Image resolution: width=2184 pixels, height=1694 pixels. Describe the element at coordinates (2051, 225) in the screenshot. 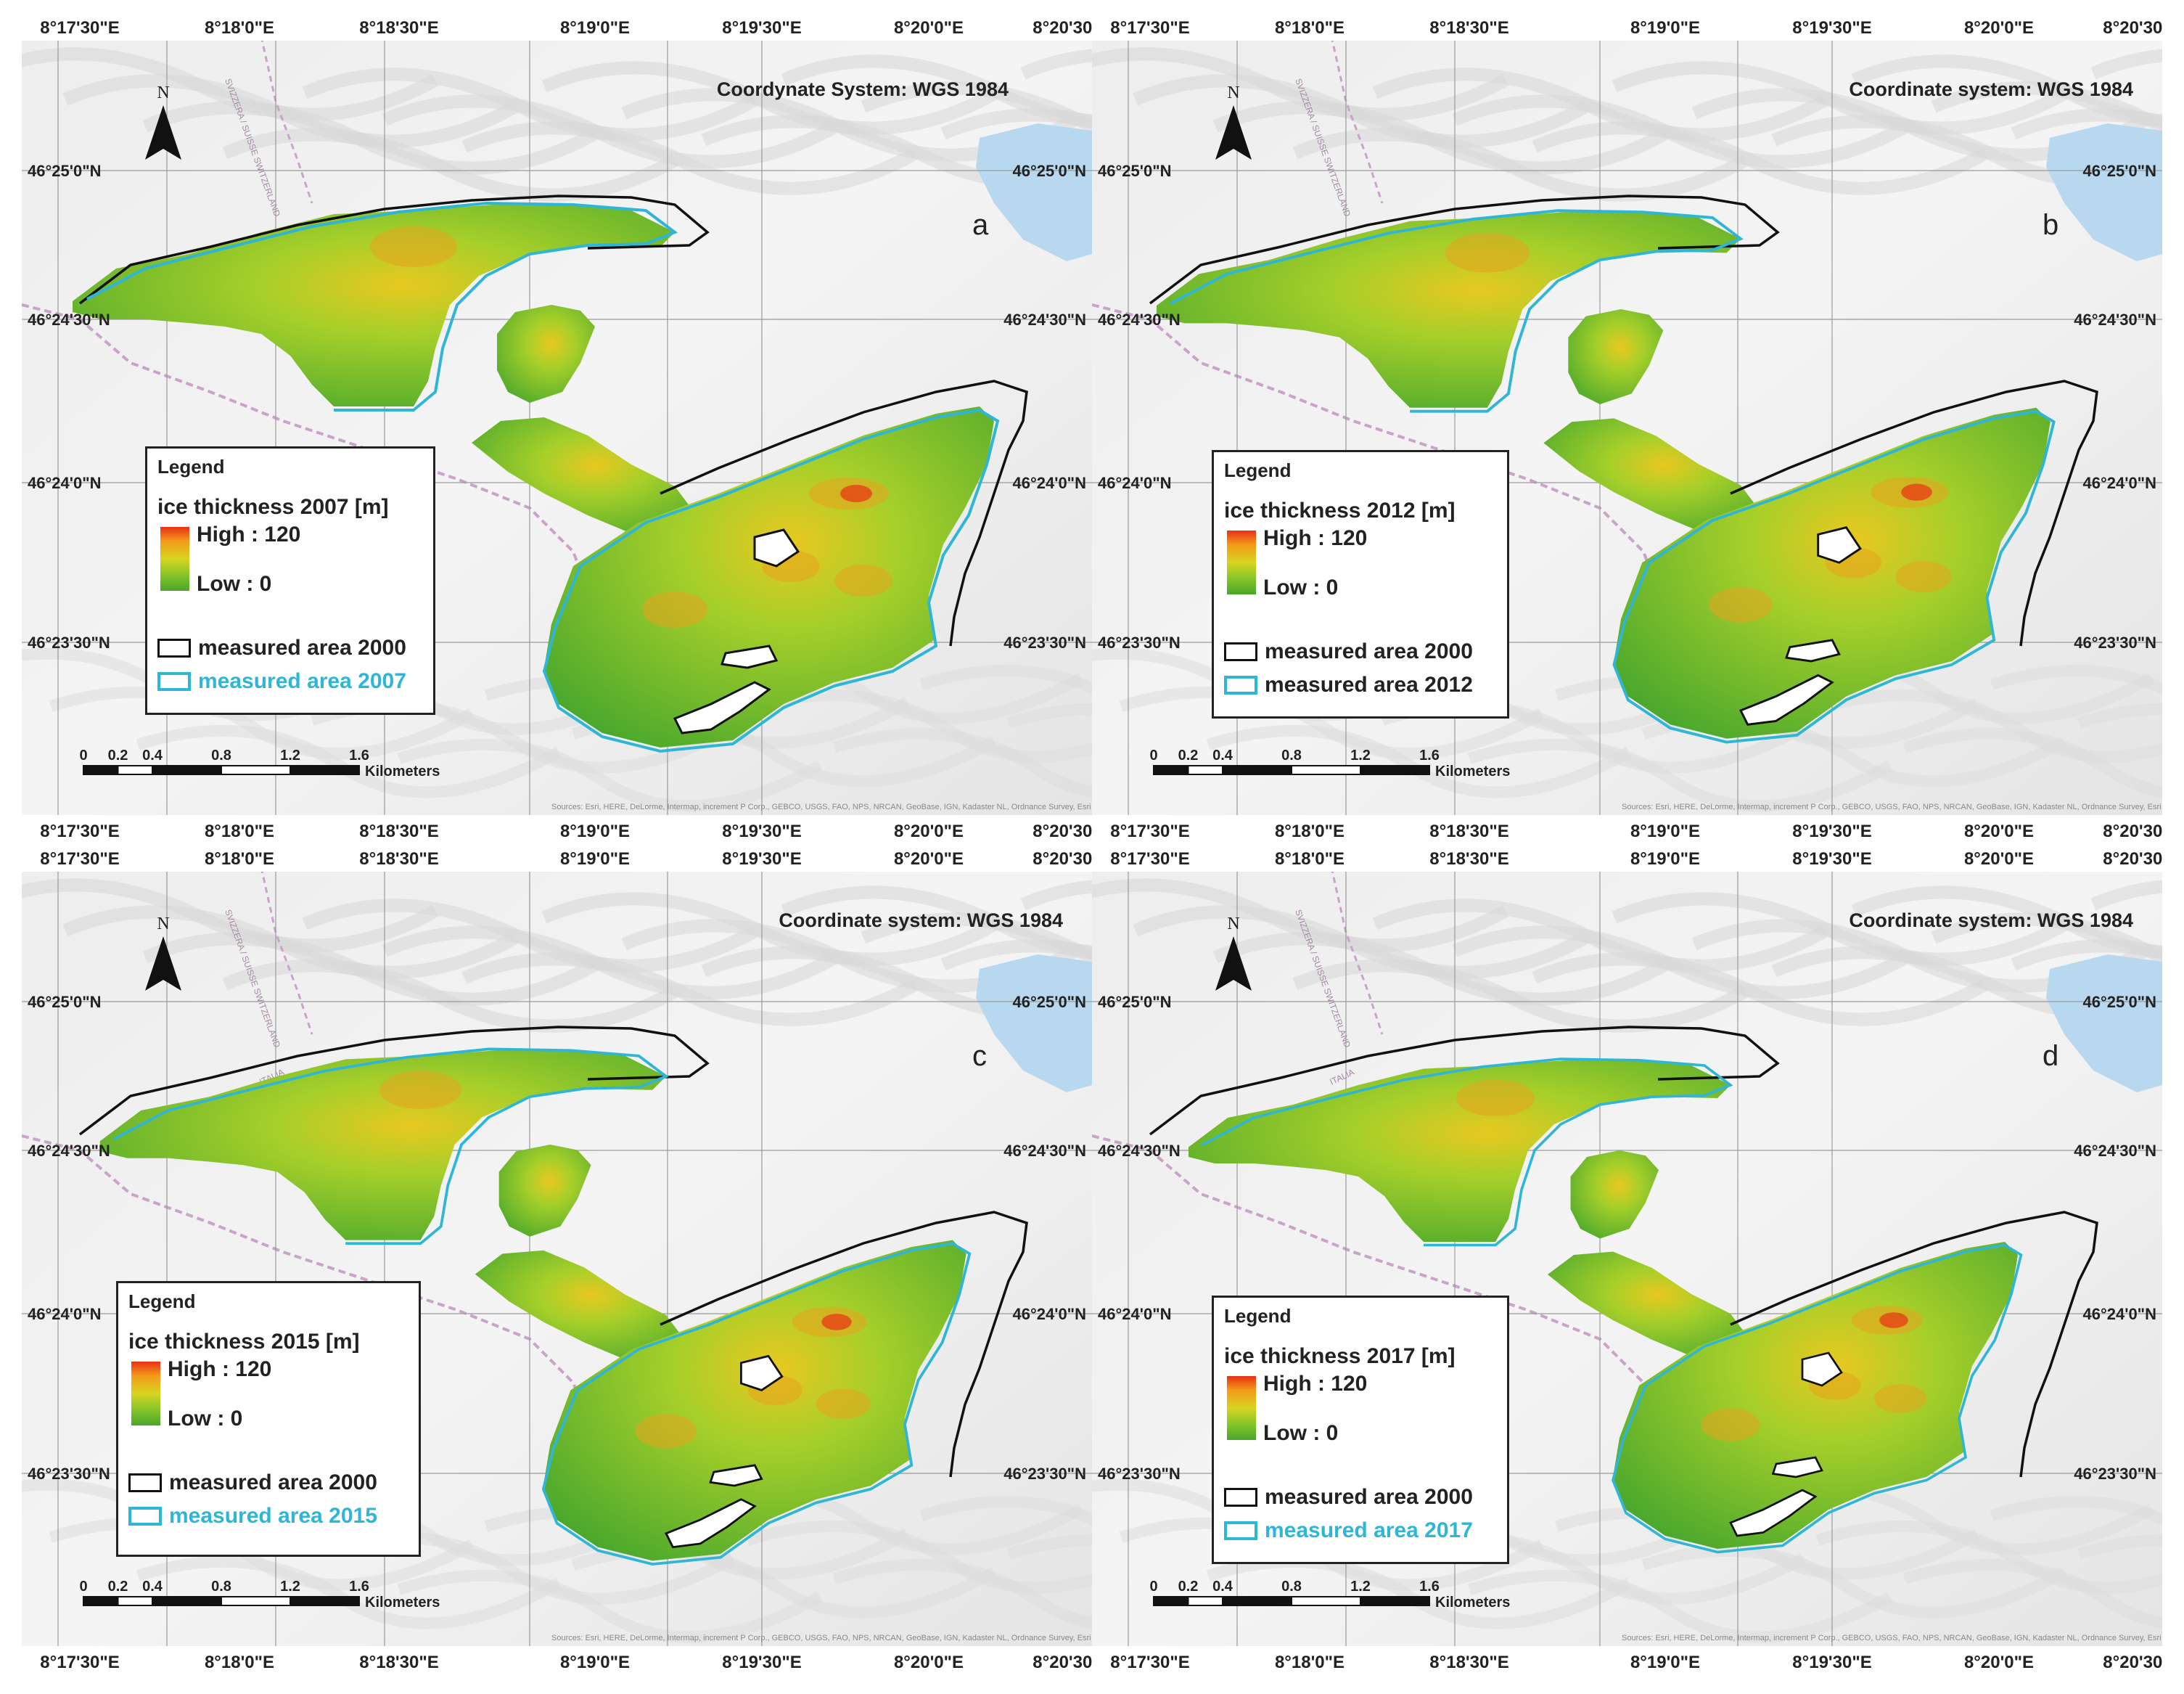

I see `panel-label: b` at that location.